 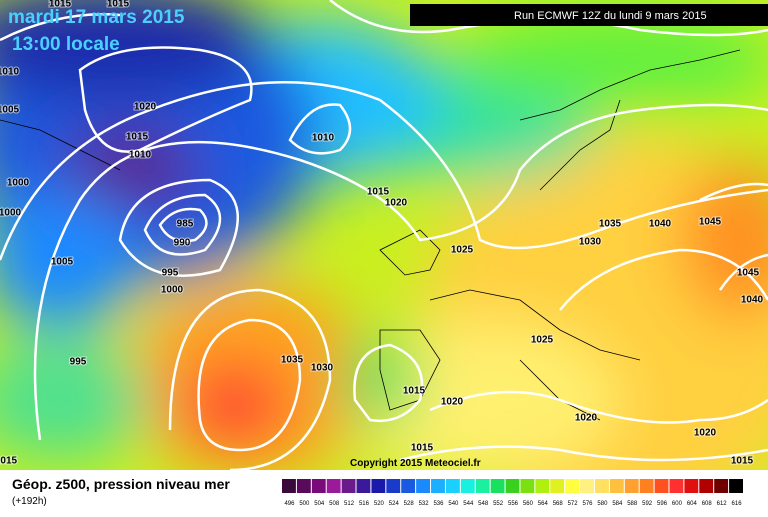 I want to click on scale-label: 612, so click(x=722, y=504).